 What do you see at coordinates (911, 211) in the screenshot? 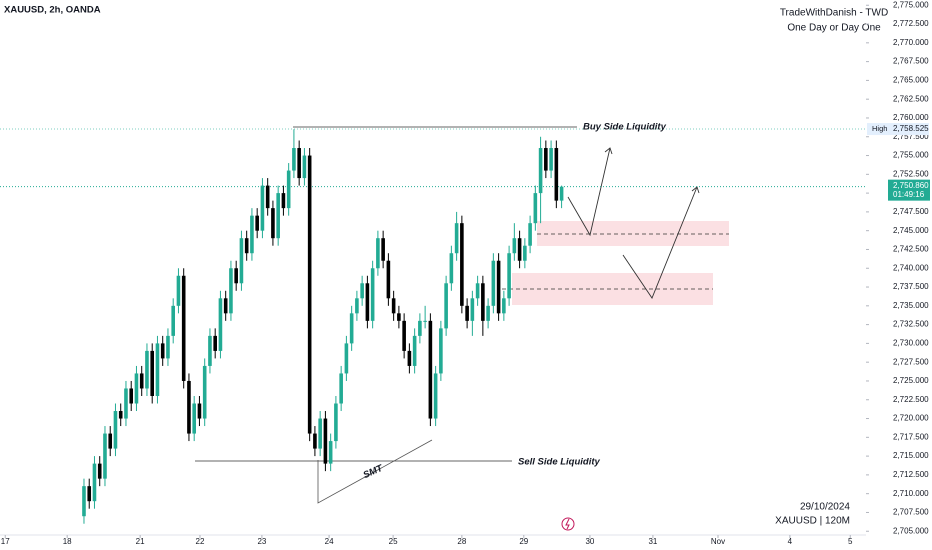
I see `y-tick-label: 2,747.500` at bounding box center [911, 211].